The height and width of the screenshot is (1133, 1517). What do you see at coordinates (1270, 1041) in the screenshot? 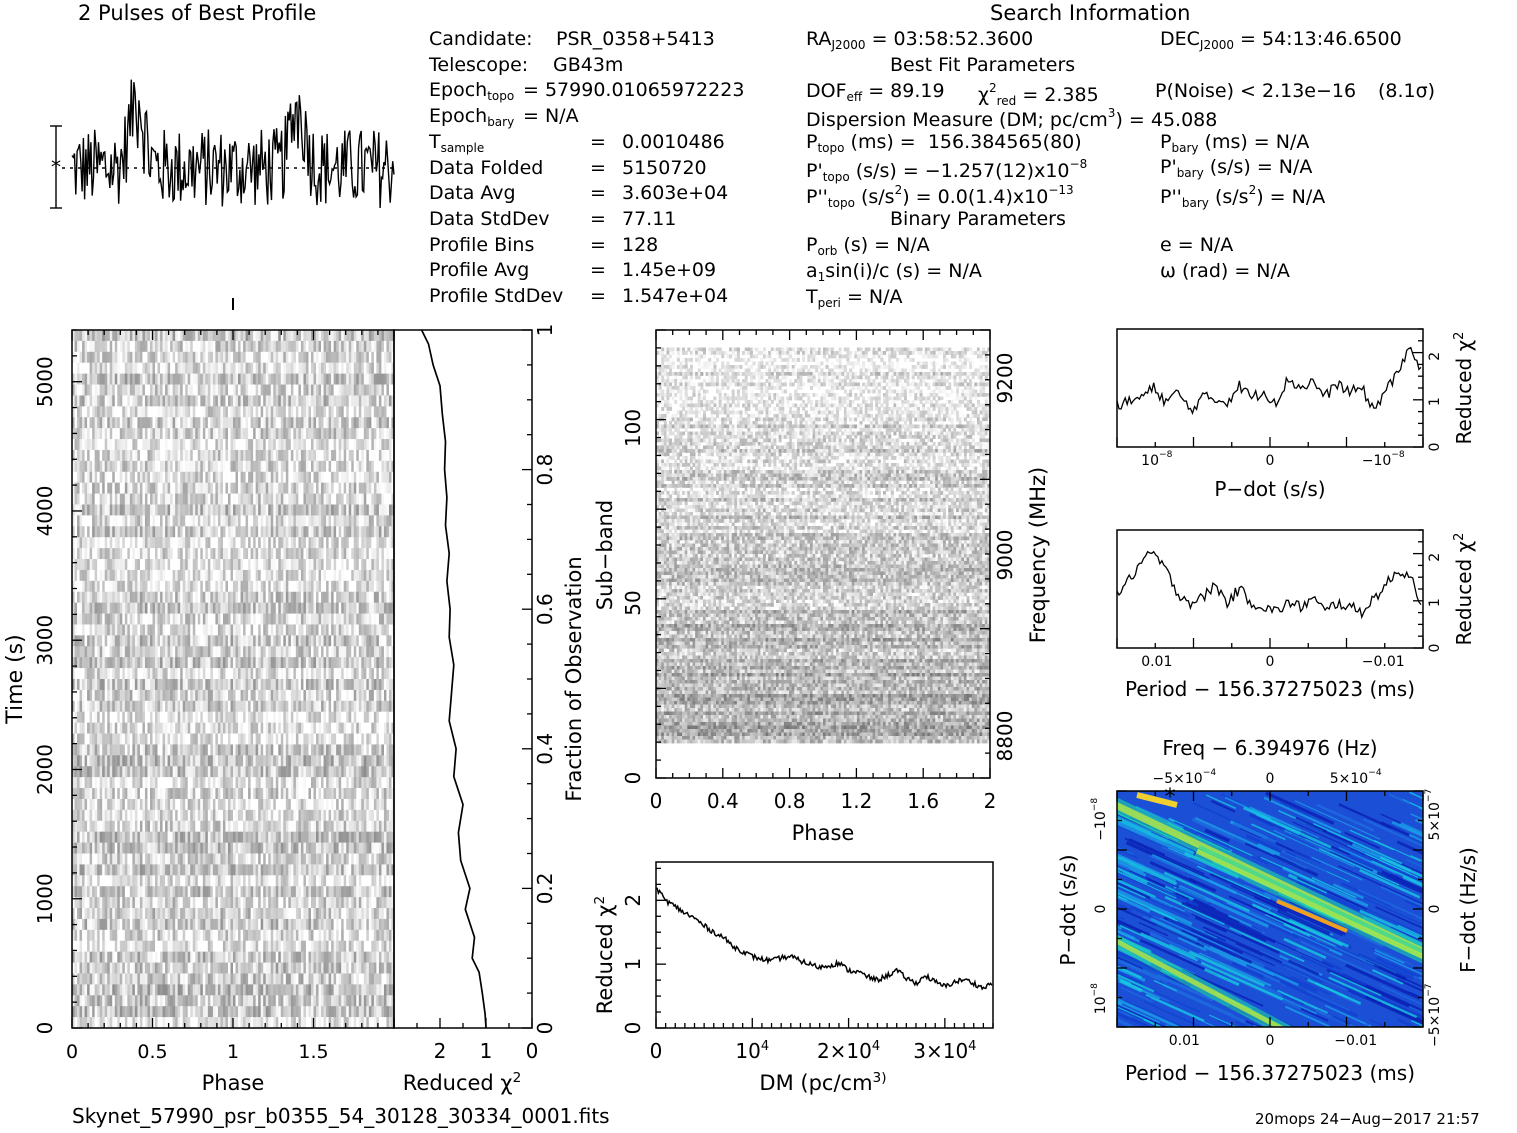
I see `map-xtick-label: 0` at bounding box center [1270, 1041].